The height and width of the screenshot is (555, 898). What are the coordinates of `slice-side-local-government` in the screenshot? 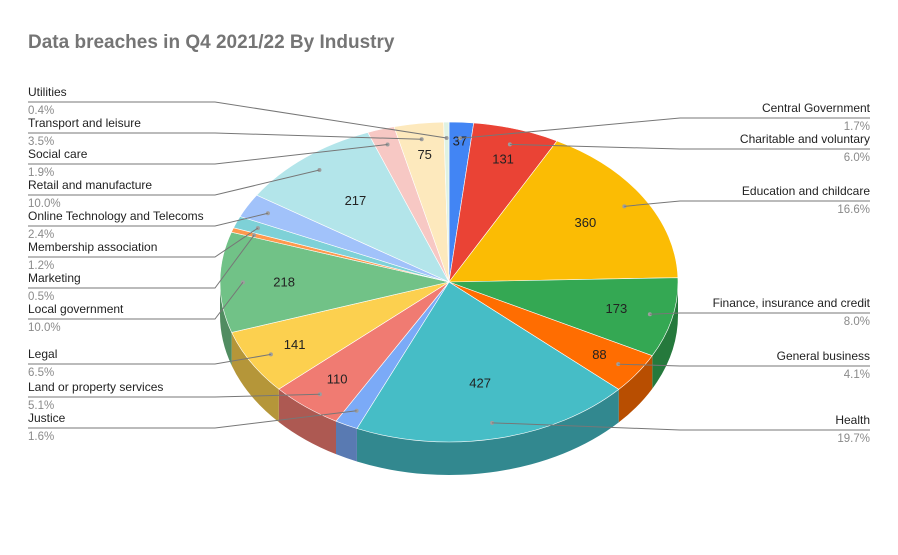 It's located at (226, 324).